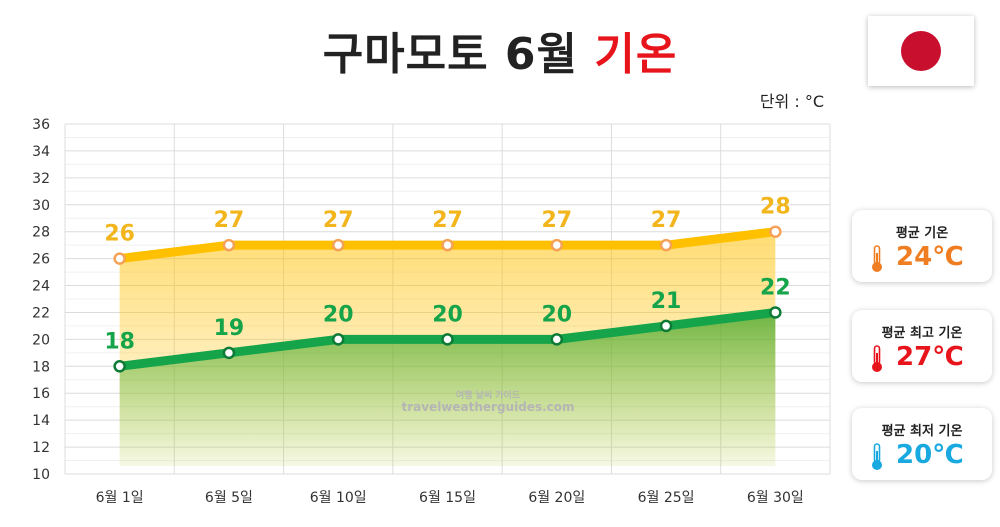  What do you see at coordinates (922, 233) in the screenshot?
I see `avg-temp-label: 평균 기온` at bounding box center [922, 233].